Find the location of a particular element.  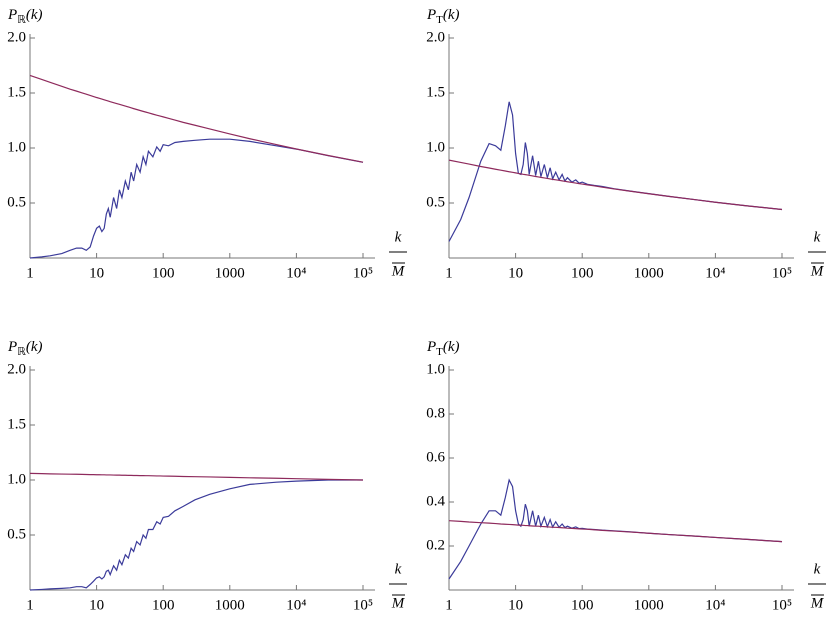

y-tick-label: 0.6 is located at coordinates (435, 457).